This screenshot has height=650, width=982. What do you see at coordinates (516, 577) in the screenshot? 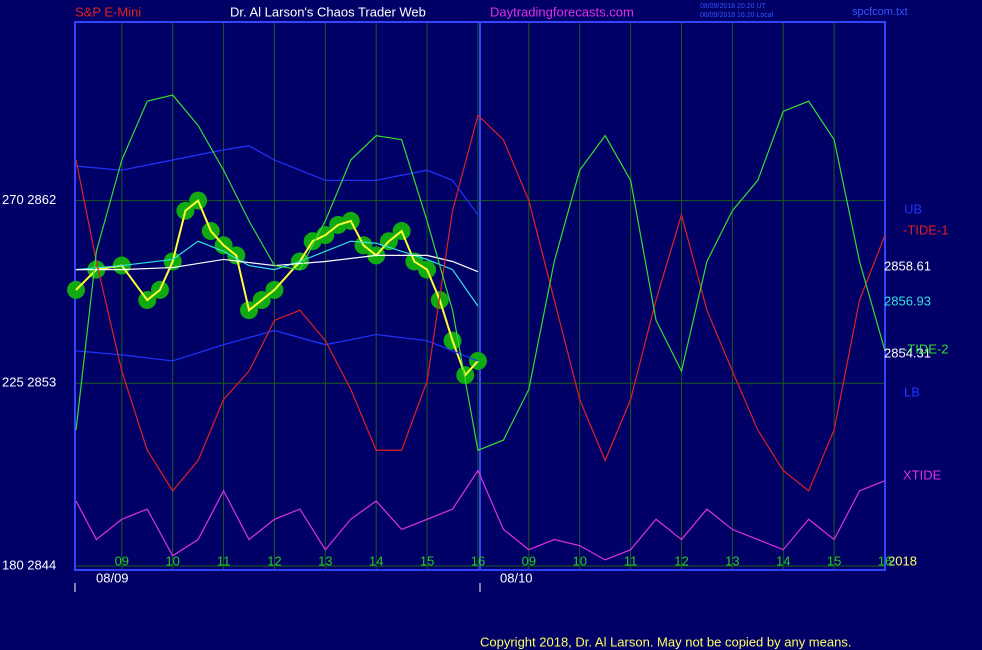
I see `date-label: 08/10` at bounding box center [516, 577].